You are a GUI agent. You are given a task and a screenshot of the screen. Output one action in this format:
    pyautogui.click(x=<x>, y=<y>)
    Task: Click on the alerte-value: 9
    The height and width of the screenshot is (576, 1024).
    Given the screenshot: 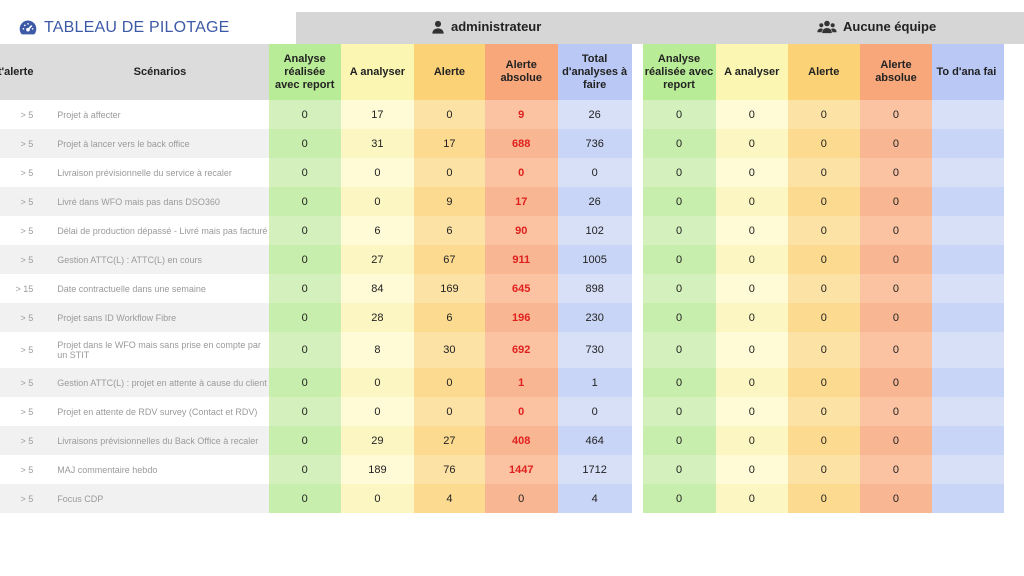 What is the action you would take?
    pyautogui.click(x=449, y=201)
    